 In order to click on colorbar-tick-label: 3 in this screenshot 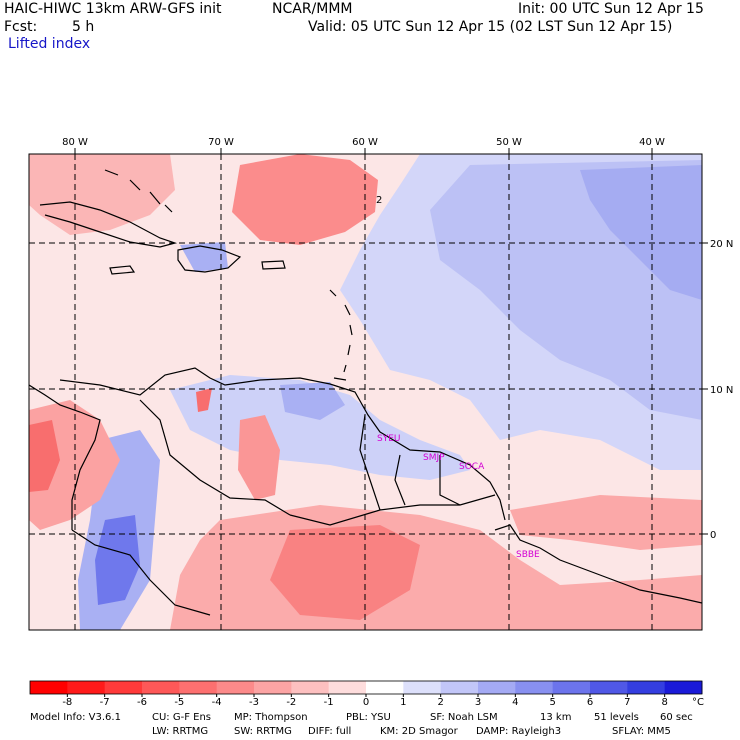, I will do `click(478, 702)`.